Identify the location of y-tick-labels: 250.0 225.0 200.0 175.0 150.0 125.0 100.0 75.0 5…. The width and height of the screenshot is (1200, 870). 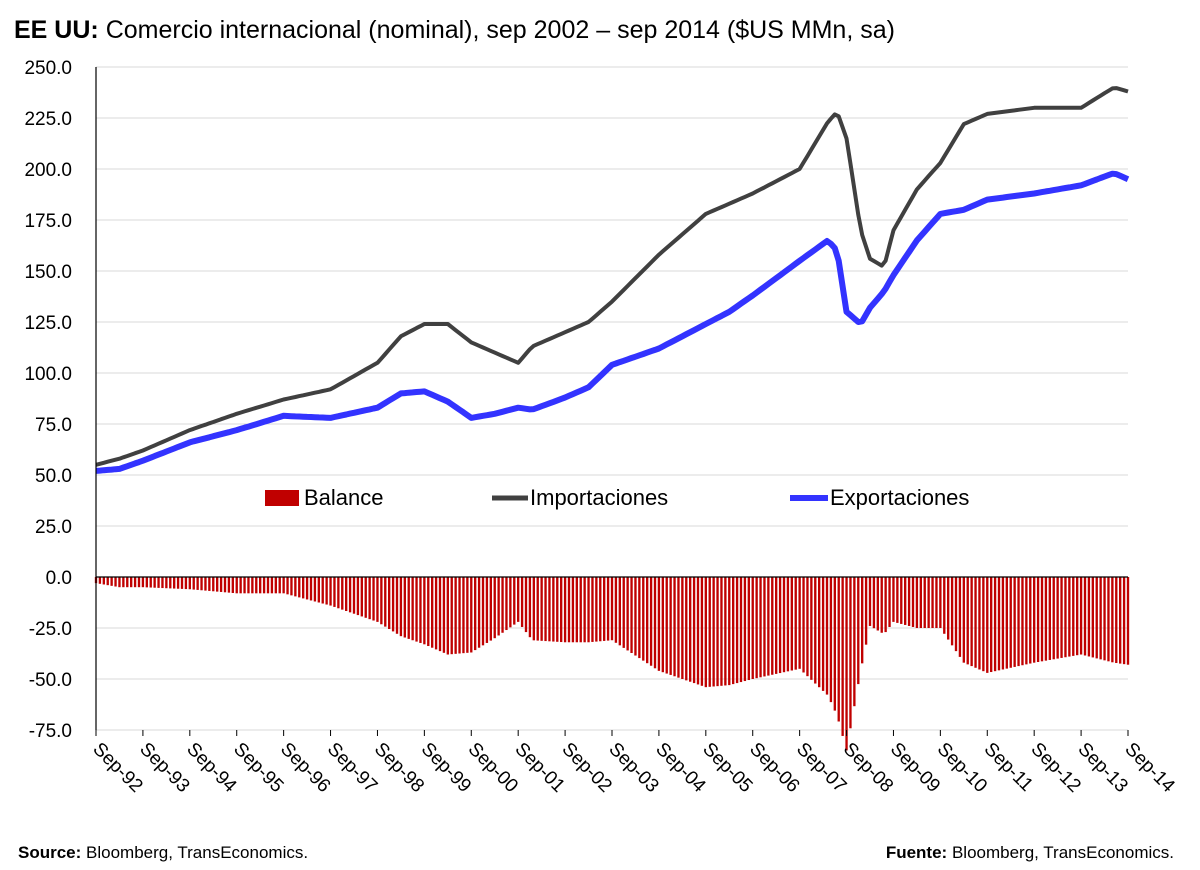
(48, 400).